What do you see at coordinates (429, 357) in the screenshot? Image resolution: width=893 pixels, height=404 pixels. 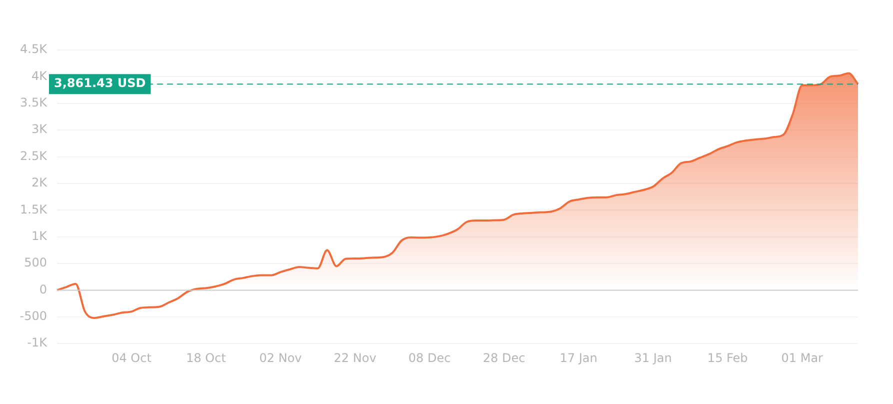 I see `x-tick-label: 08 Dec` at bounding box center [429, 357].